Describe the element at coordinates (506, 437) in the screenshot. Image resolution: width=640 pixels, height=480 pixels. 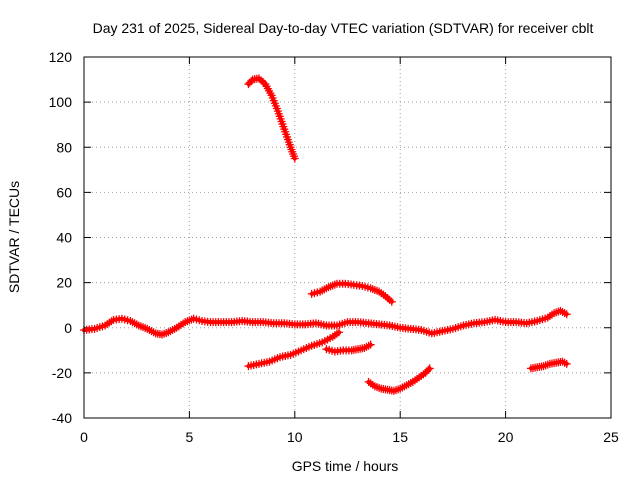
I see `x-tick-label: 20` at that location.